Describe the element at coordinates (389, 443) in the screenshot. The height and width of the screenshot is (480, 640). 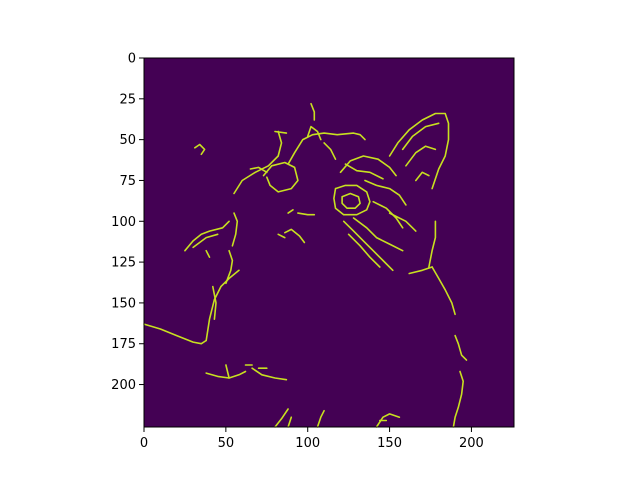
I see `x-tick-label: 150` at that location.